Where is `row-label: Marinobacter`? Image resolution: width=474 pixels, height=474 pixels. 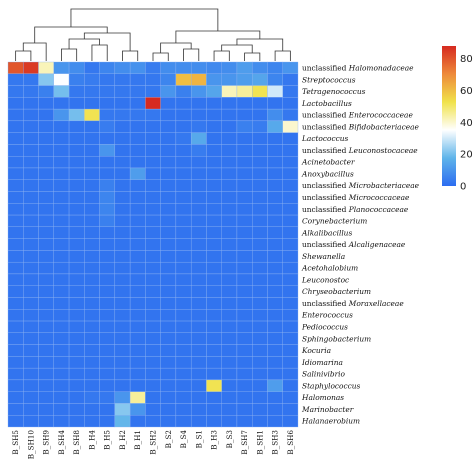
row-label: Marinobacter is located at coordinates (327, 409).